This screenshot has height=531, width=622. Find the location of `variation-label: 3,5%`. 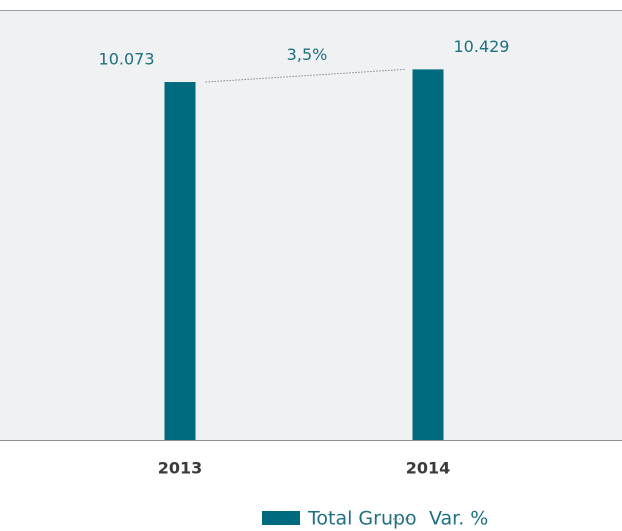

variation-label: 3,5% is located at coordinates (307, 54).